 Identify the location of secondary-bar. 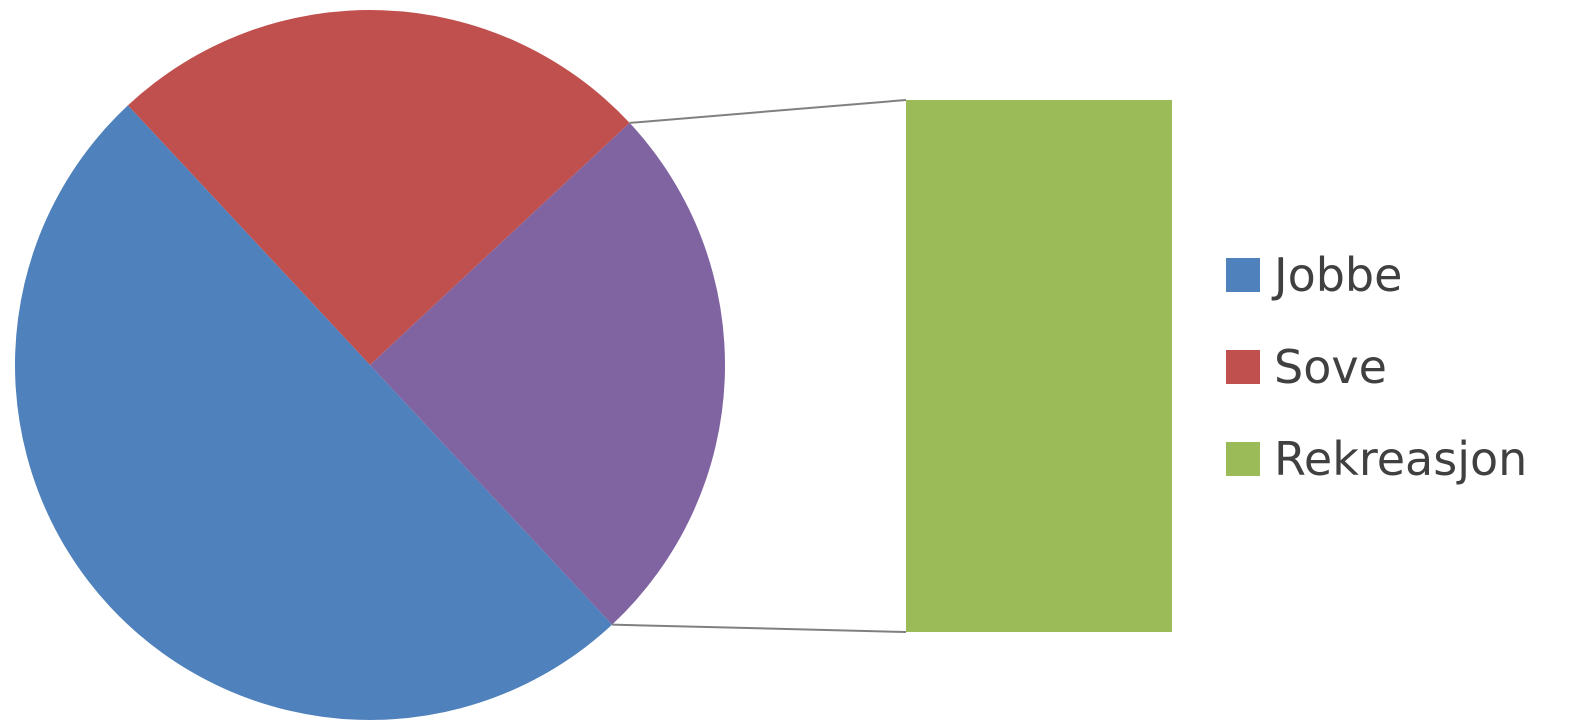
(1039, 366).